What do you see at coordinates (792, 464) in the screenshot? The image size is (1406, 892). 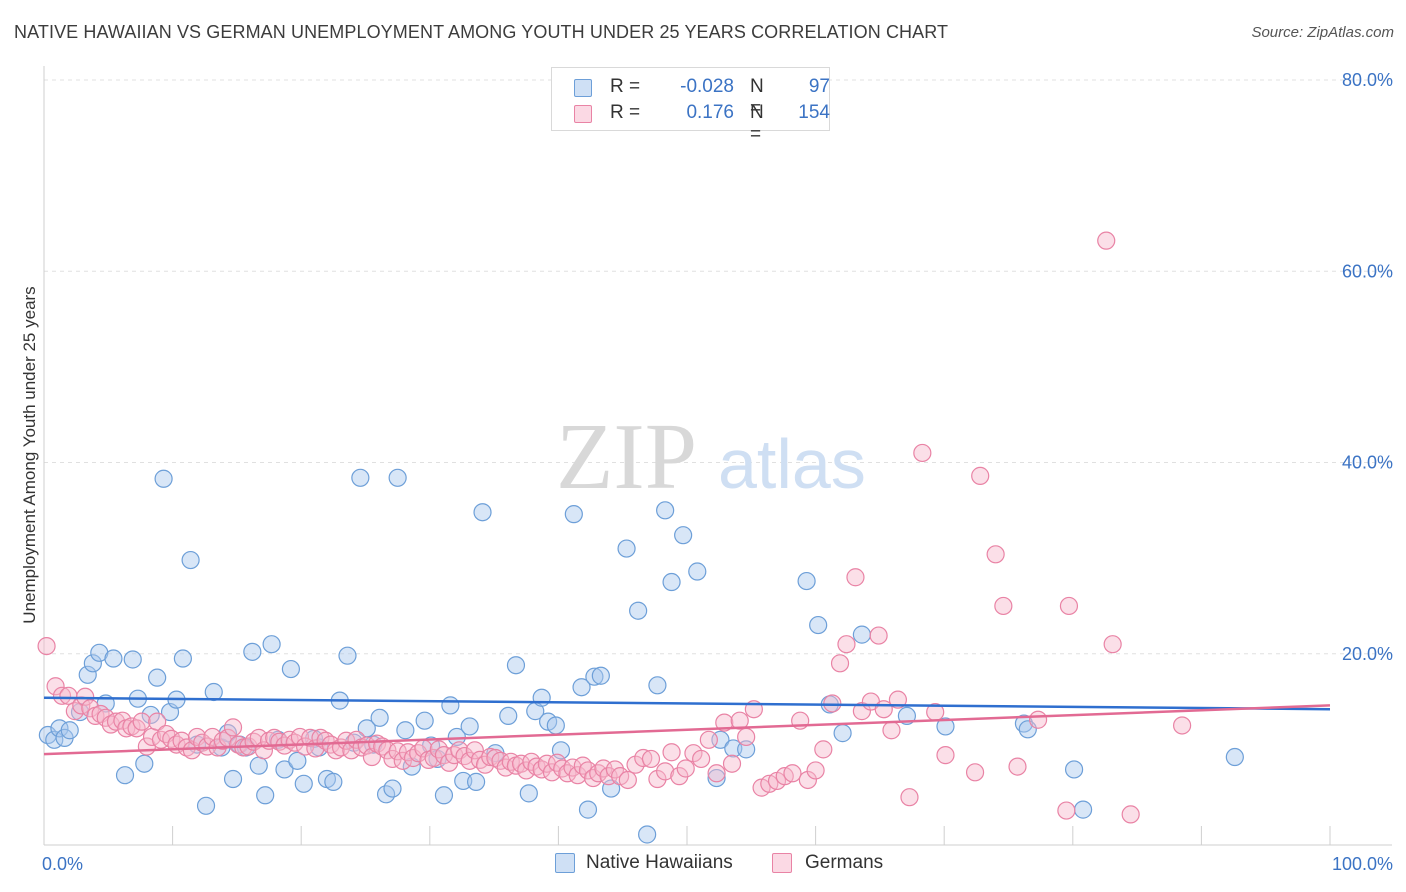 I see `watermark-atlas: atlas` at bounding box center [792, 464].